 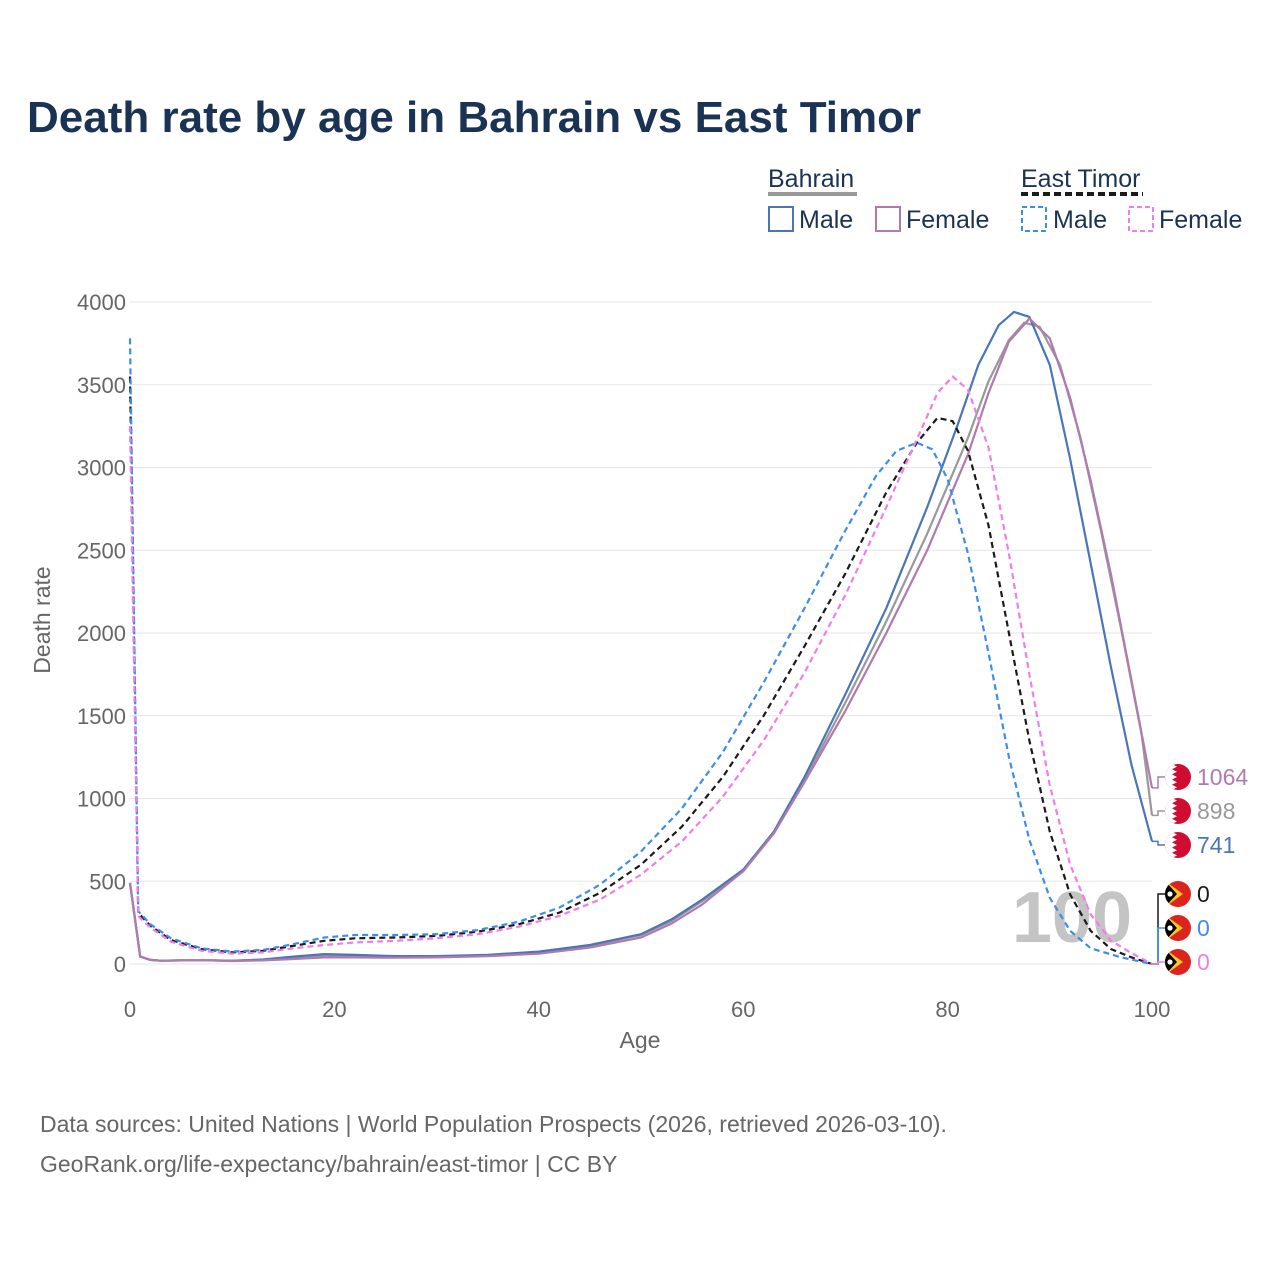 What do you see at coordinates (1159, 963) in the screenshot?
I see `connector-east-timor-female` at bounding box center [1159, 963].